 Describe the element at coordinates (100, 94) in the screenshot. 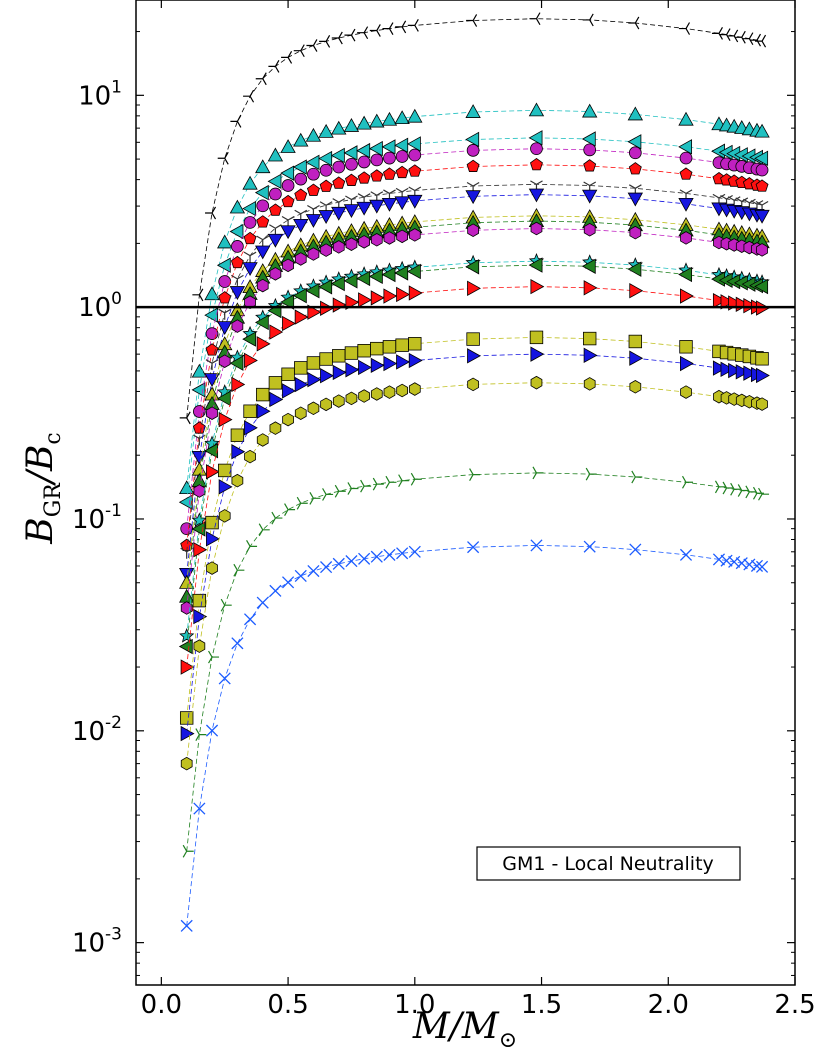

I see `y-tick-label: 101` at that location.